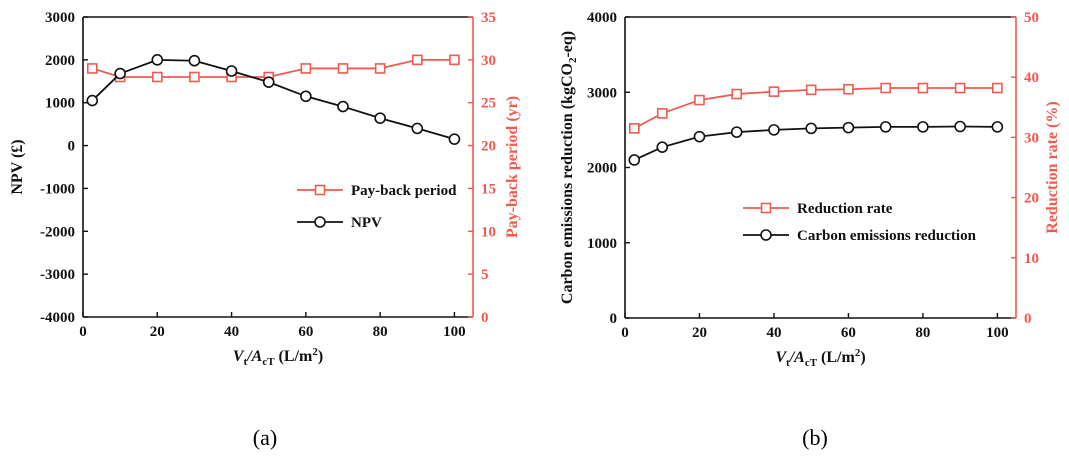 This screenshot has height=458, width=1069. What do you see at coordinates (83, 332) in the screenshot?
I see `x-tick-label: 0` at bounding box center [83, 332].